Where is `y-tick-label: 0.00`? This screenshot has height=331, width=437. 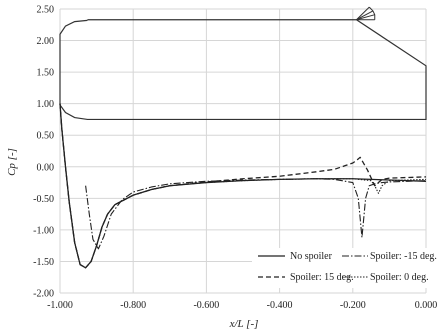 y-tick-label: 0.00 is located at coordinates (46, 167).